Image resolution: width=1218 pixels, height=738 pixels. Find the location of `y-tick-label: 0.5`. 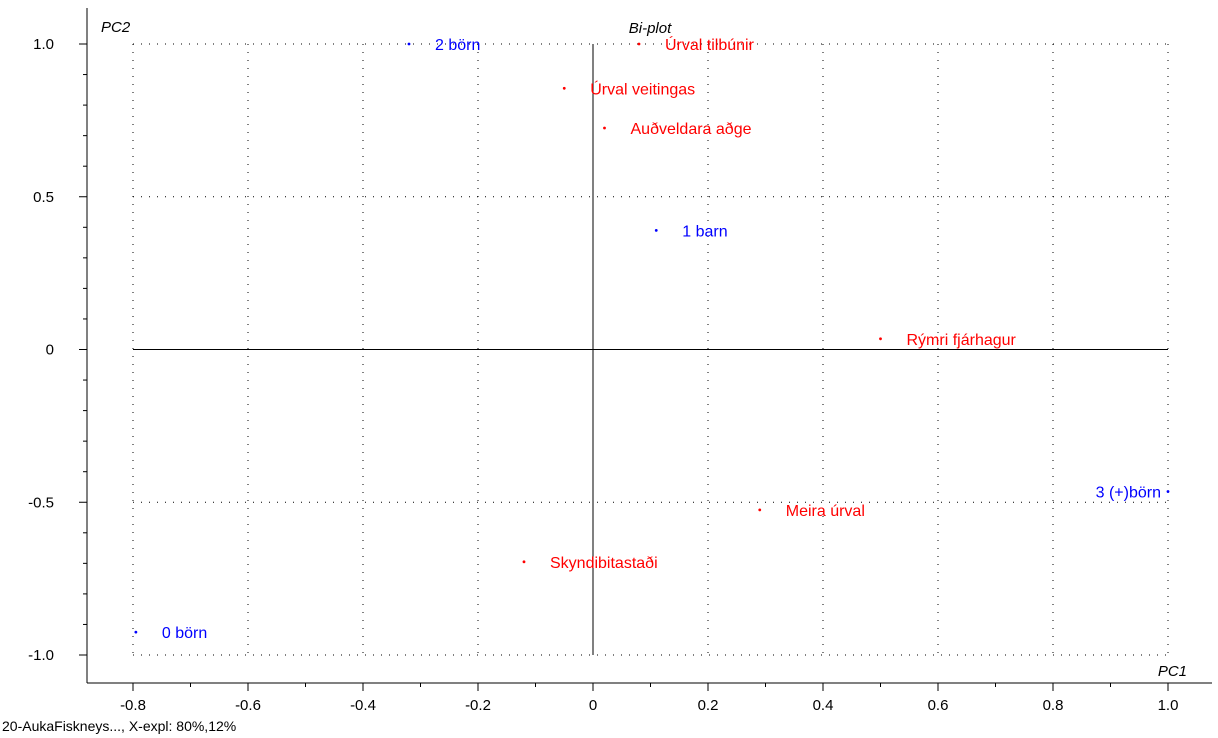

y-tick-label: 0.5 is located at coordinates (43, 197).